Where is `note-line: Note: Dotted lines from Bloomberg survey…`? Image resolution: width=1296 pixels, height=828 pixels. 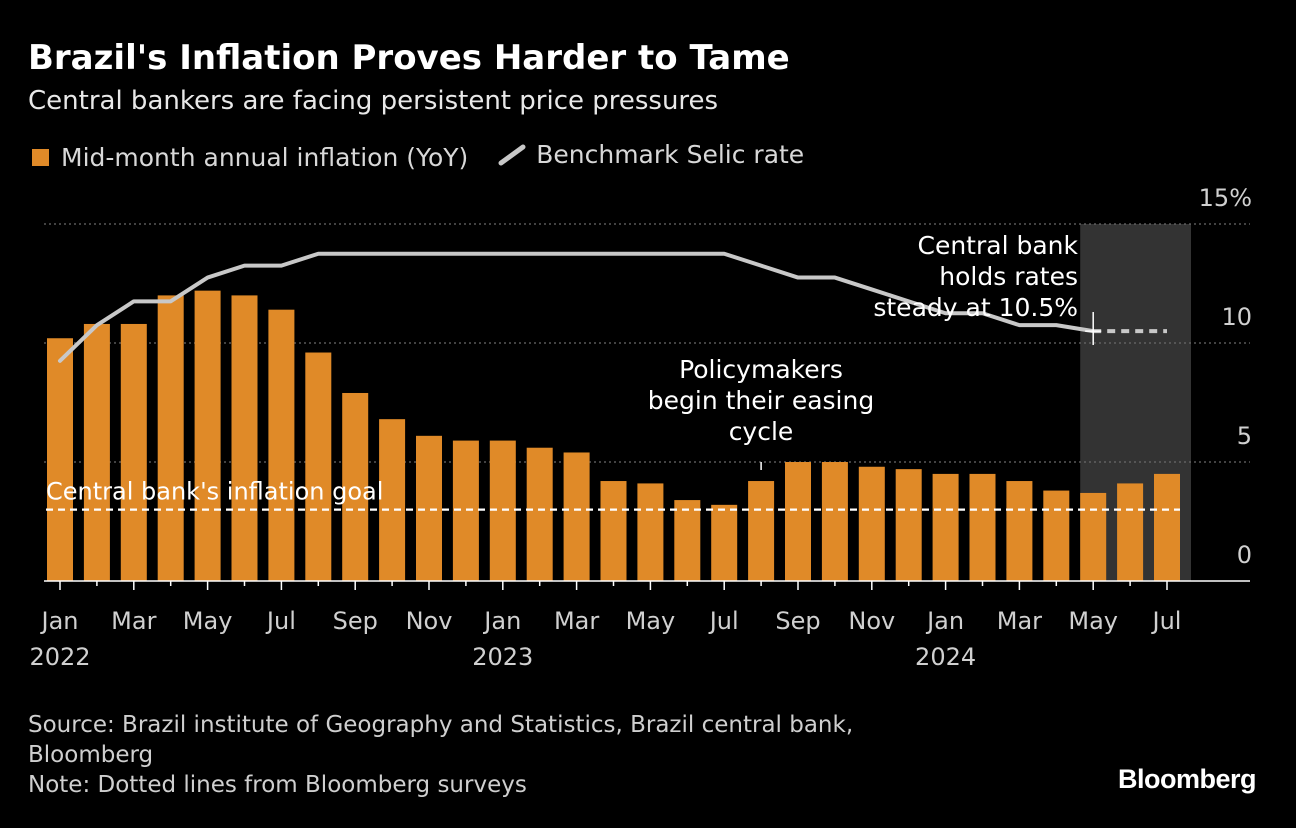
note-line: Note: Dotted lines from Bloomberg survey… is located at coordinates (277, 785).